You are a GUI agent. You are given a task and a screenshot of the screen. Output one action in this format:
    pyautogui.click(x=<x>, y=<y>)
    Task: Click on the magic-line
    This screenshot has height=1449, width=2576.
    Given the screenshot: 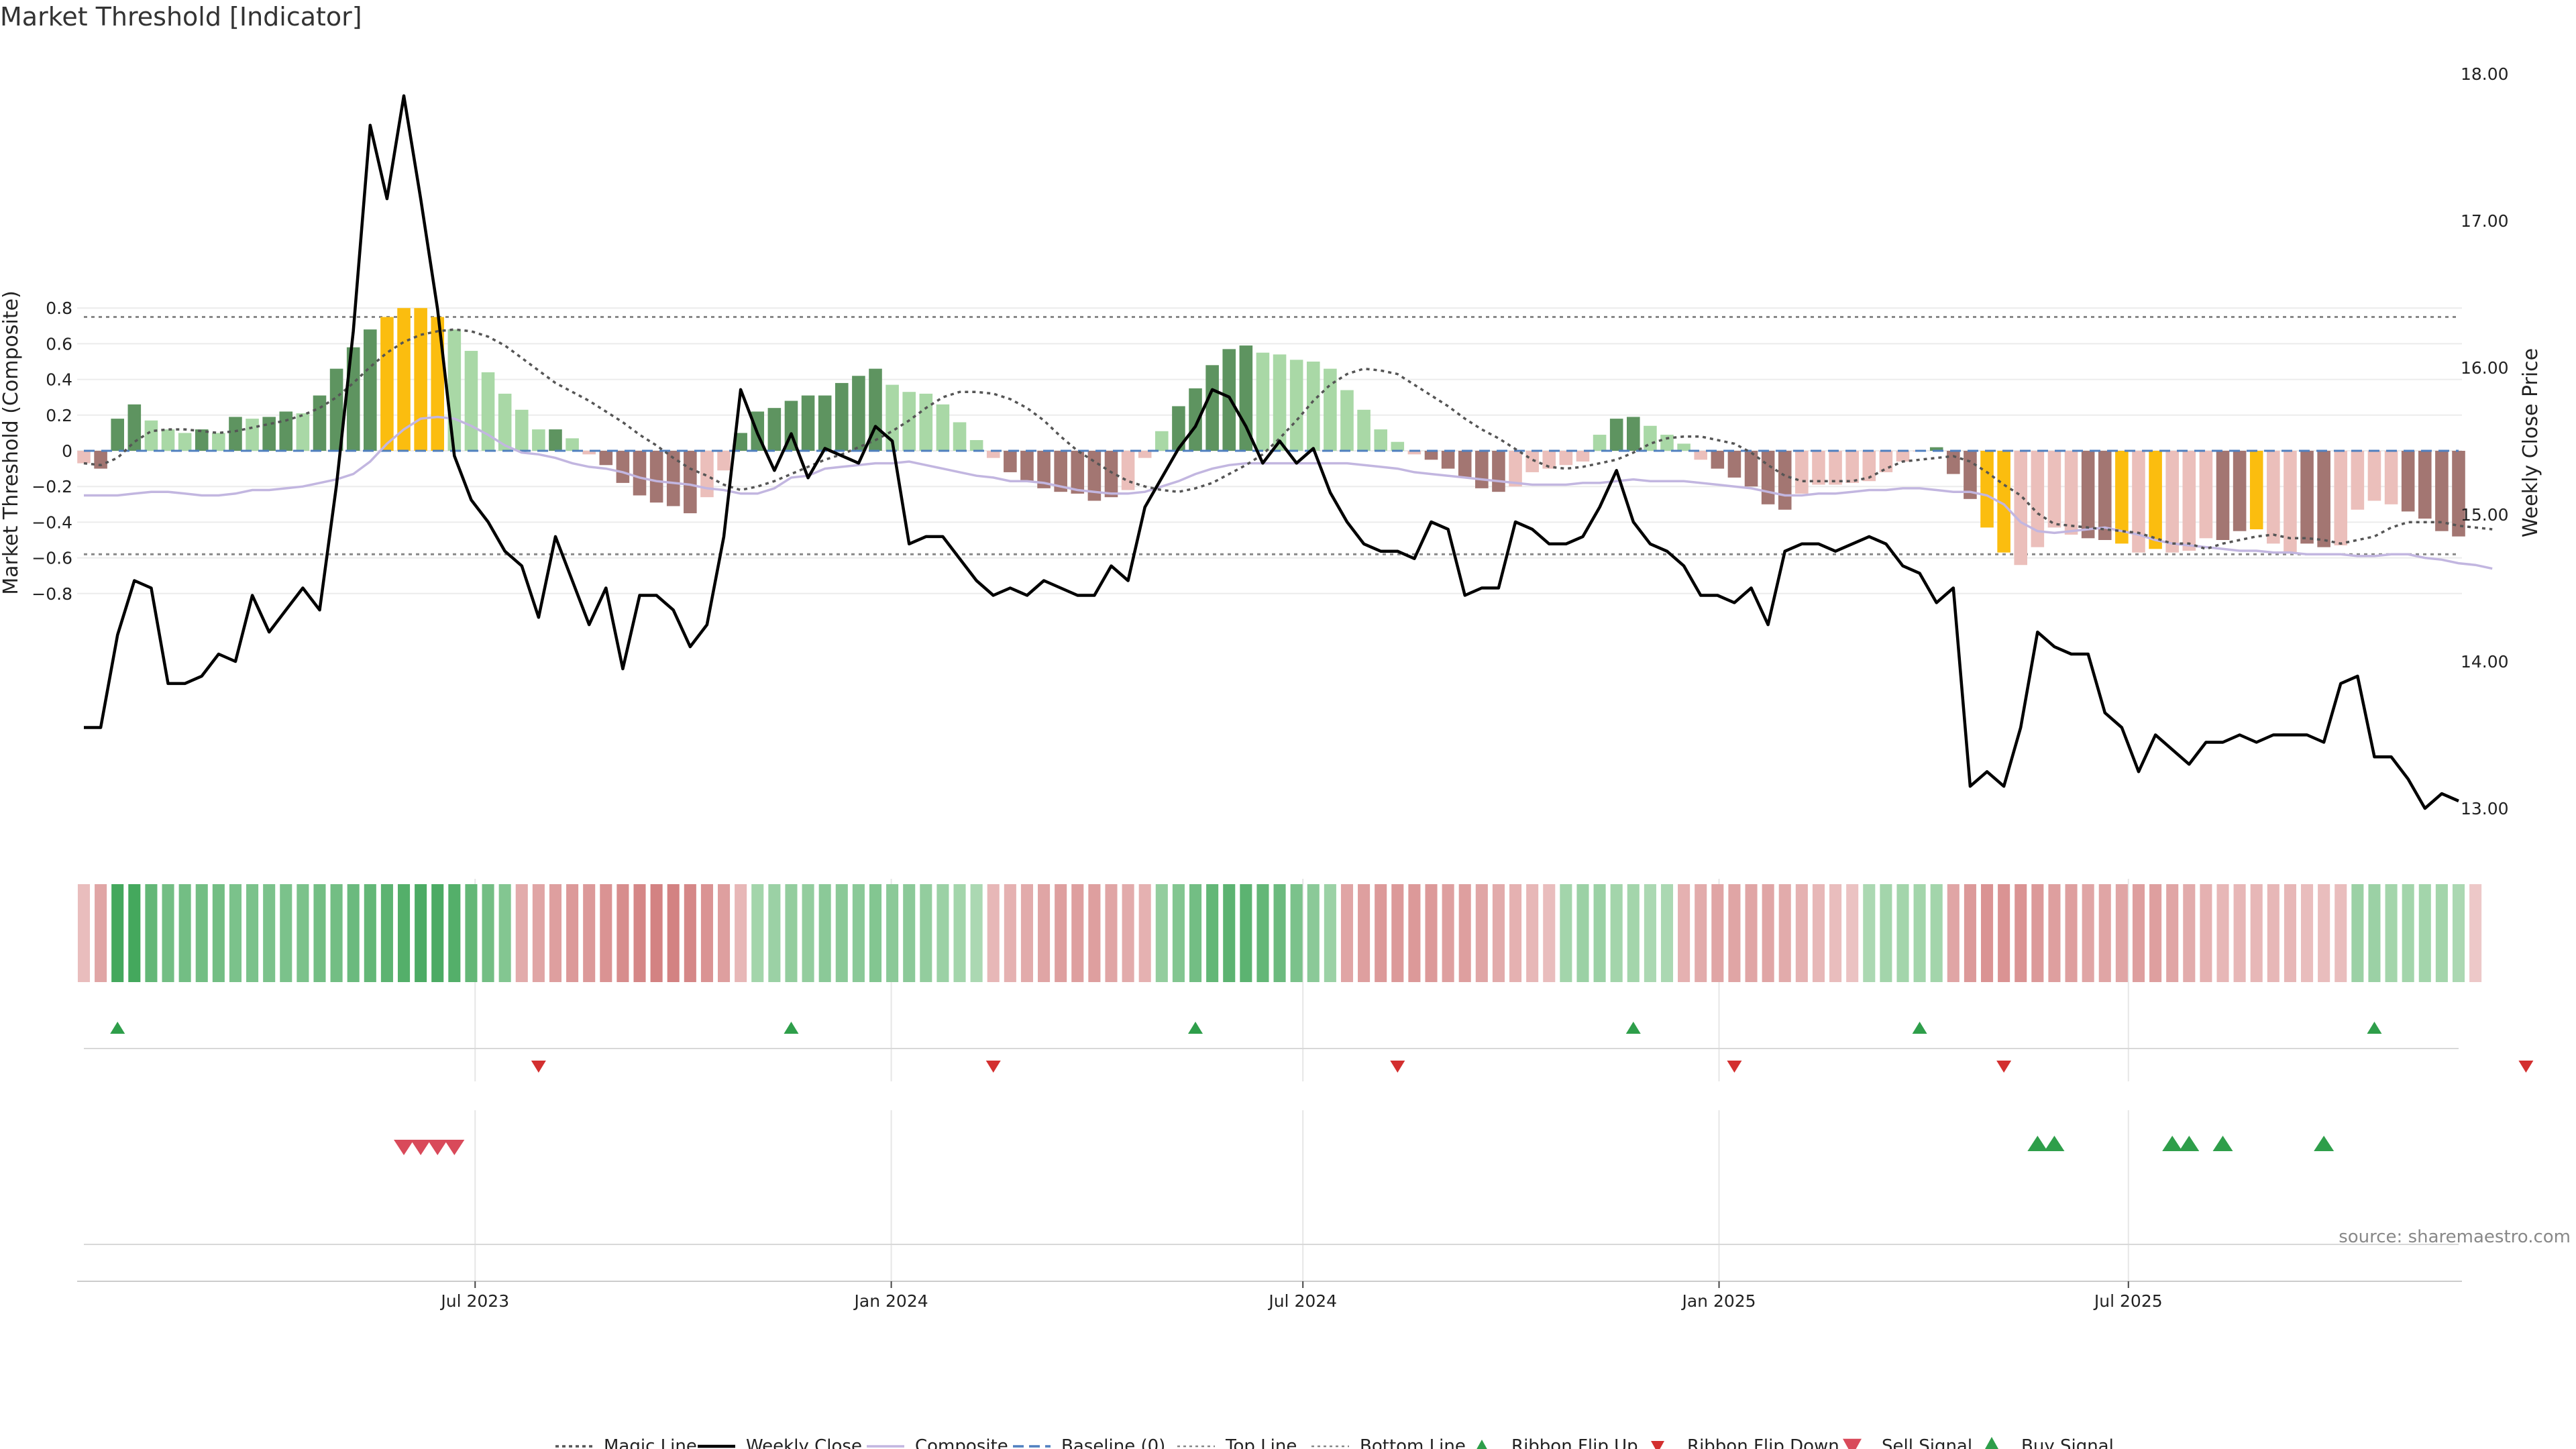 What is the action you would take?
    pyautogui.click(x=1288, y=439)
    